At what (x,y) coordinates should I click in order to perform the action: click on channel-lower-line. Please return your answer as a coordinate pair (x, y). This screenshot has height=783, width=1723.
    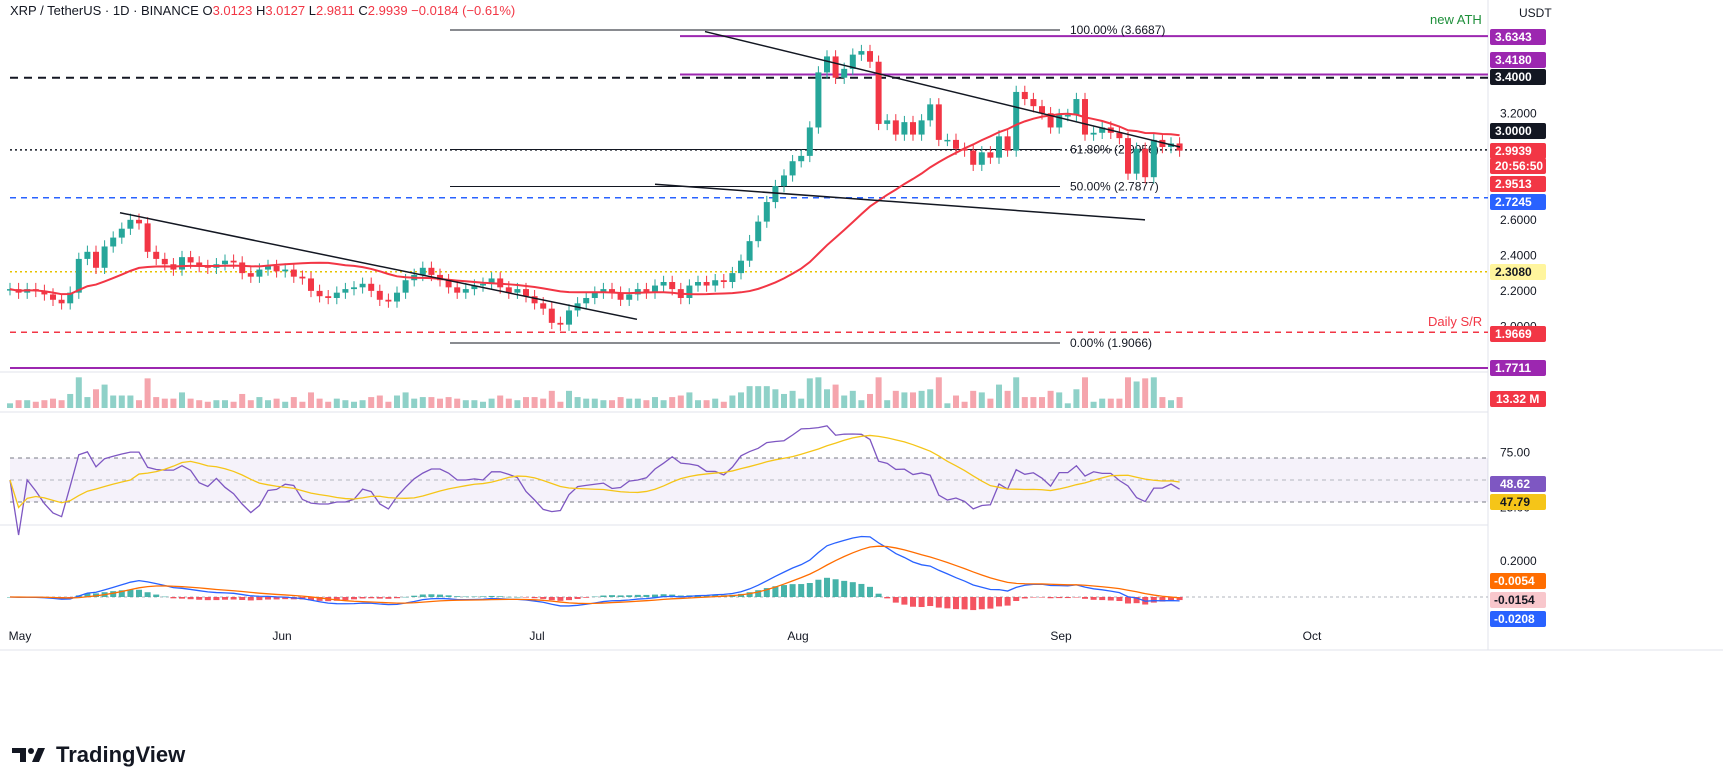
    Looking at the image, I should click on (900, 202).